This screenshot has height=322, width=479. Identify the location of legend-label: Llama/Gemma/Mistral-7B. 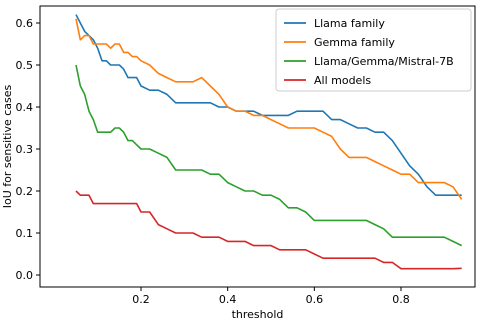
(384, 61).